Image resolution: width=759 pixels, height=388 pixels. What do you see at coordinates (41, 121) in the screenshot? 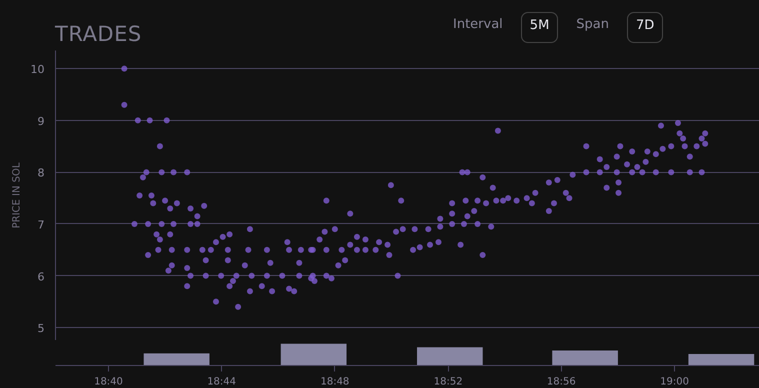
I see `y-tick-label: 9` at bounding box center [41, 121].